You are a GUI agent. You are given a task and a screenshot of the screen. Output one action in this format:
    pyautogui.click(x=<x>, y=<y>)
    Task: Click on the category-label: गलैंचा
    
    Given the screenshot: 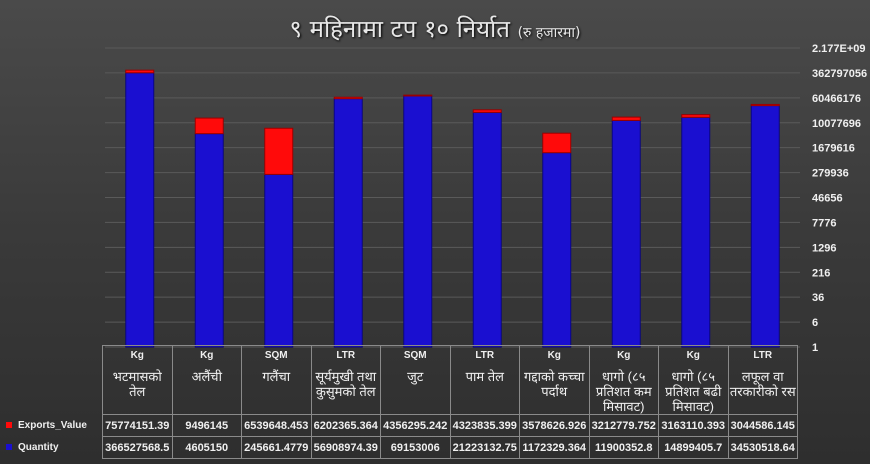 What is the action you would take?
    pyautogui.click(x=276, y=376)
    